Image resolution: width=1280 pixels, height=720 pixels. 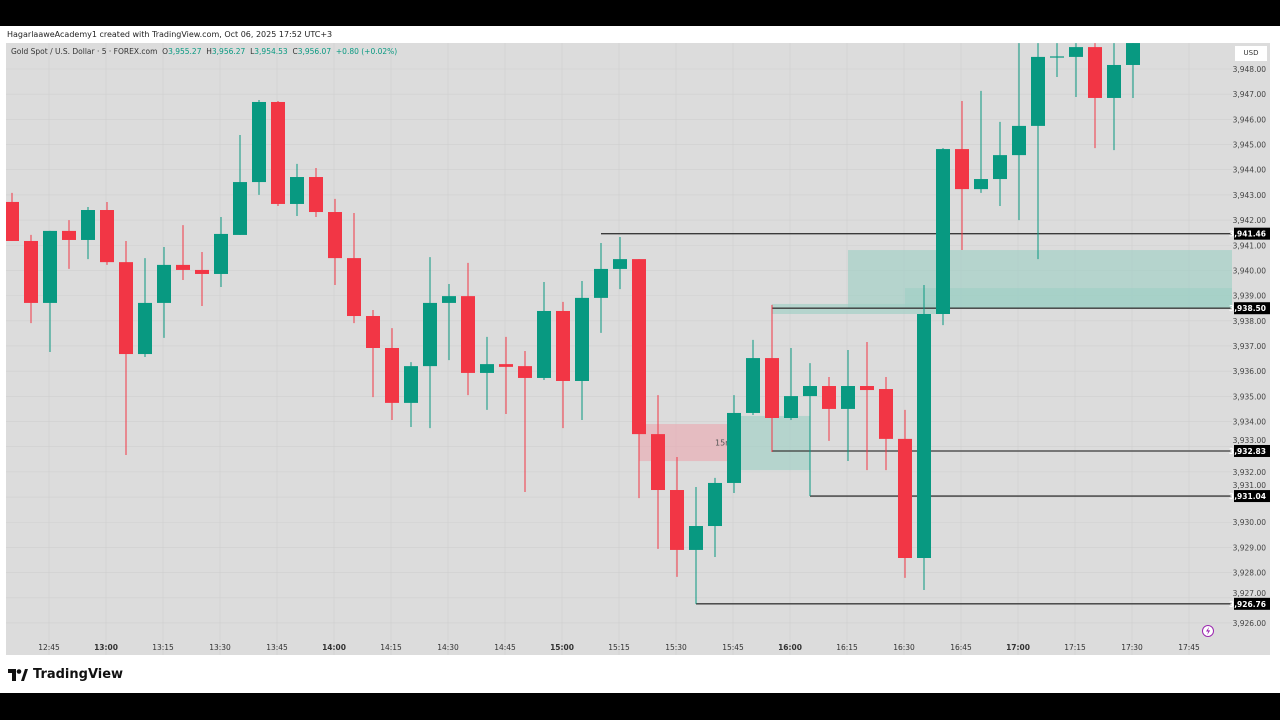 What do you see at coordinates (1018, 647) in the screenshot?
I see `time-tick-label: 17:00` at bounding box center [1018, 647].